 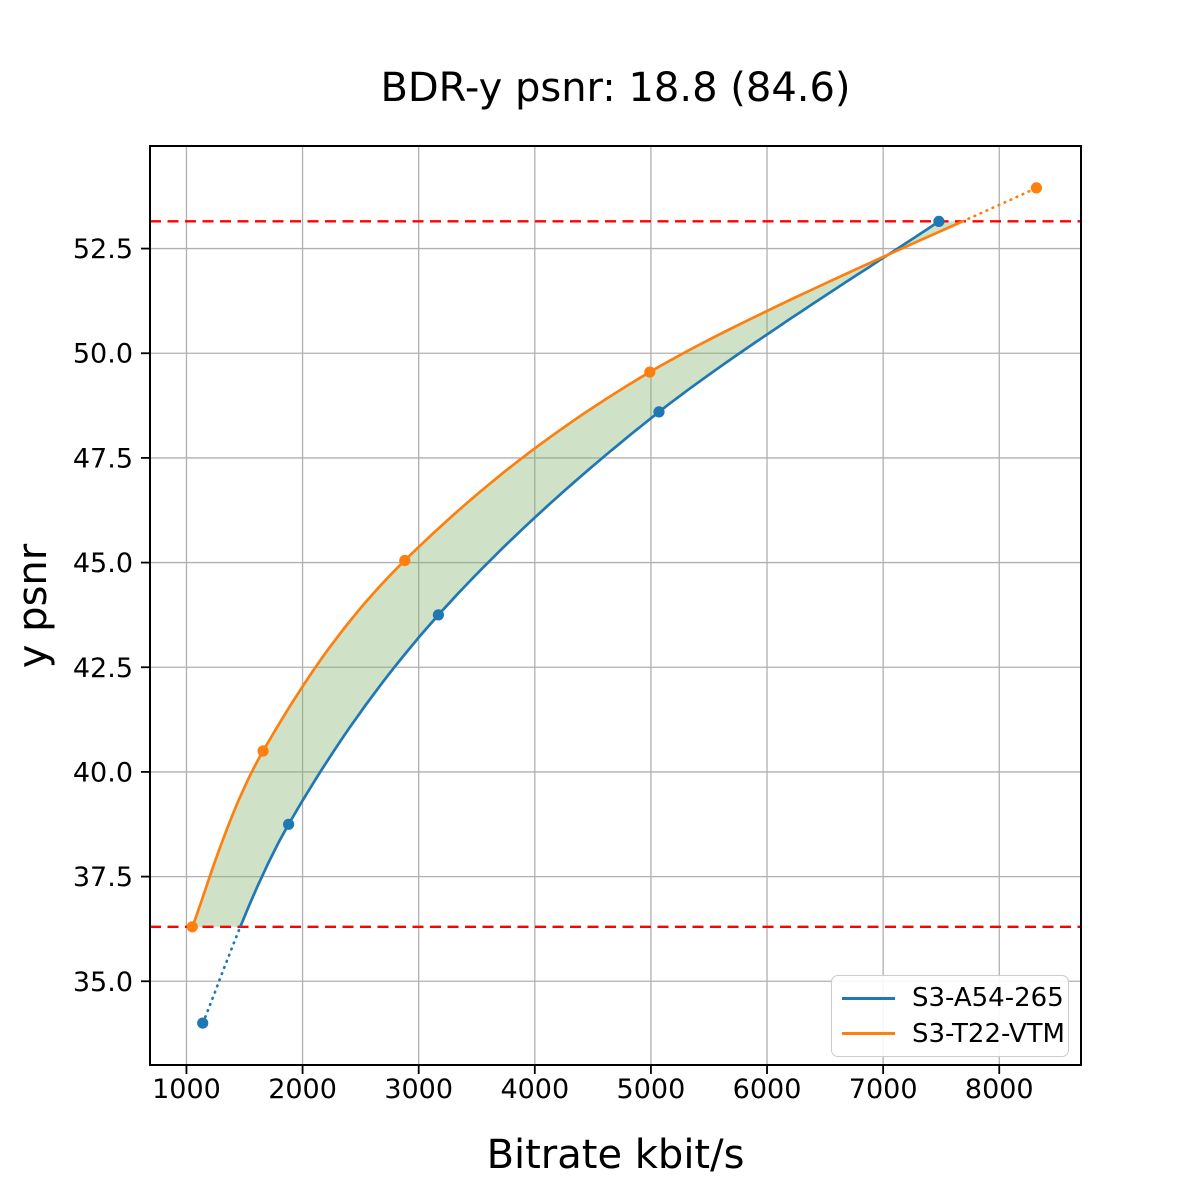 I want to click on legend: S3-A54-265 S3-T22-VTM, so click(x=950, y=1016).